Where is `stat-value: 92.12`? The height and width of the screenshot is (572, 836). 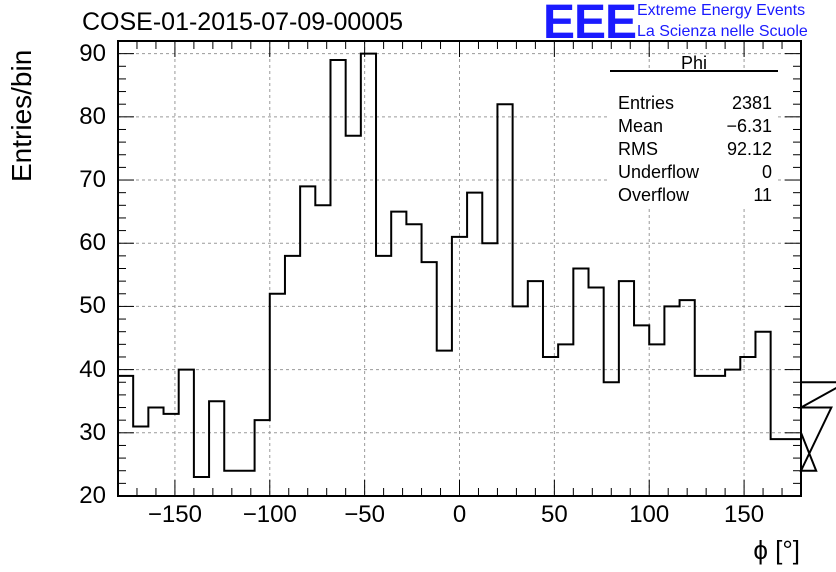 stat-value: 92.12 is located at coordinates (749, 149).